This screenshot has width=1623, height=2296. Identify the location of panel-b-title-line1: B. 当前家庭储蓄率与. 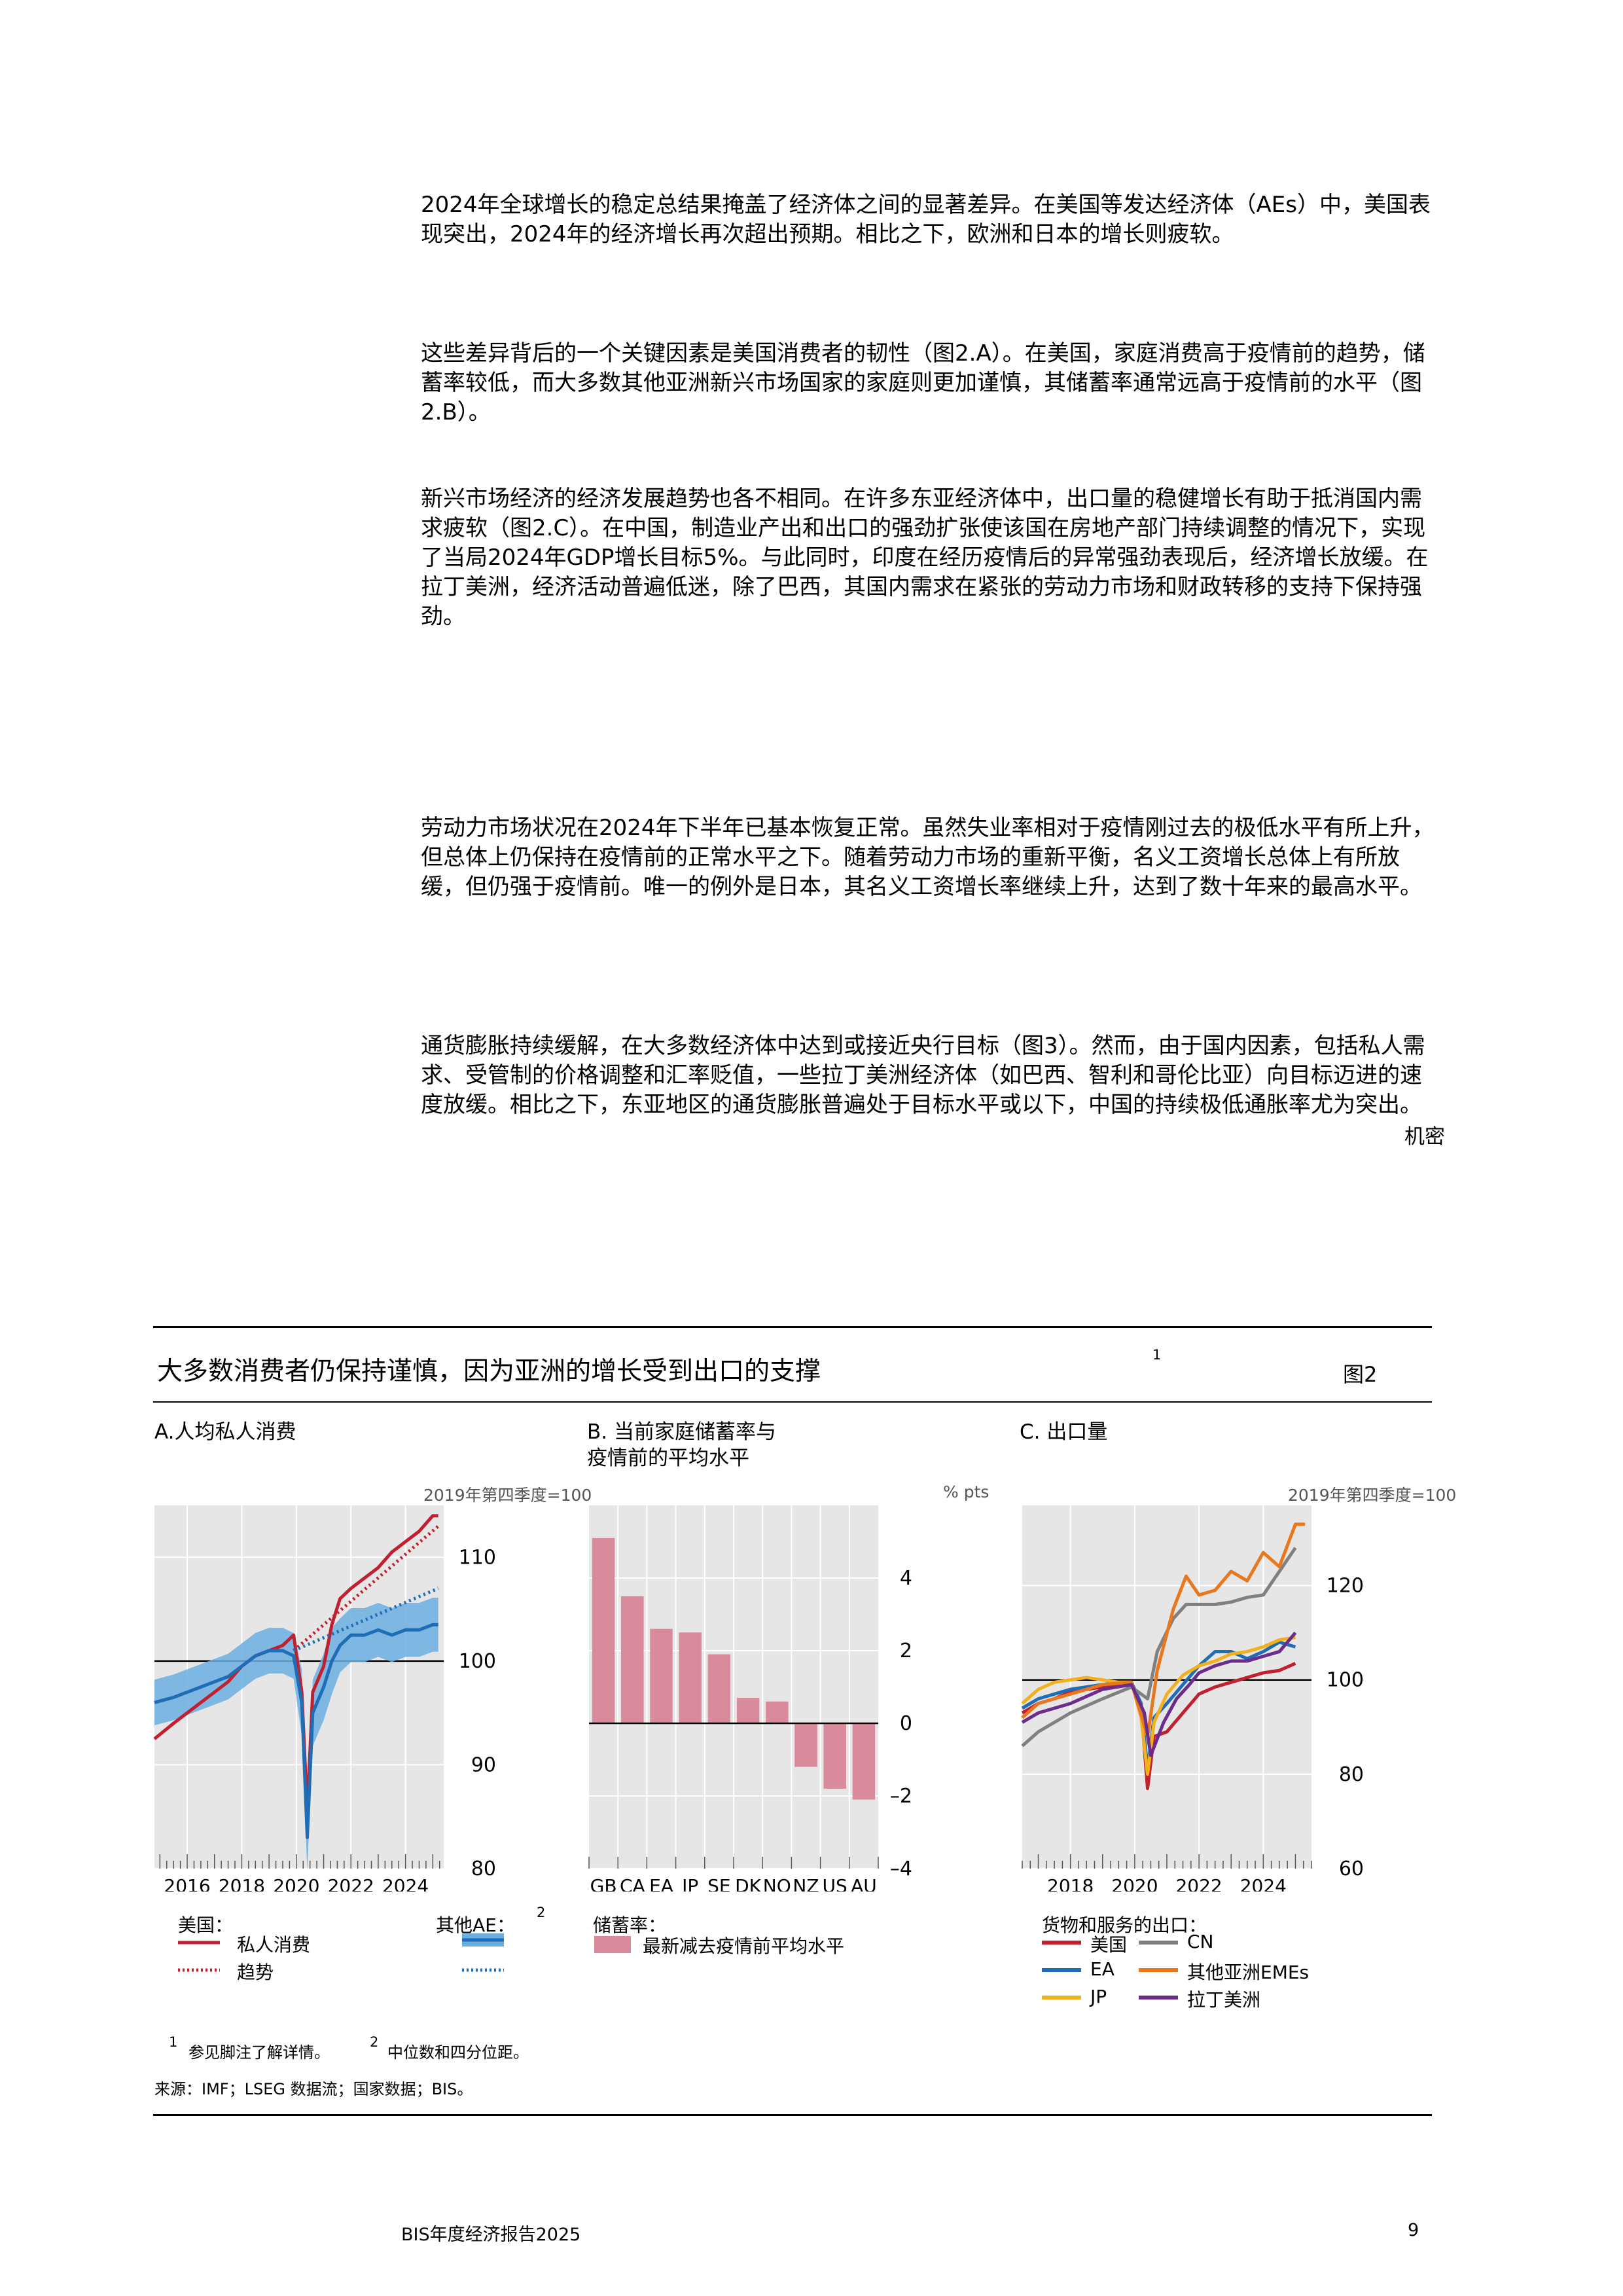
(681, 1432).